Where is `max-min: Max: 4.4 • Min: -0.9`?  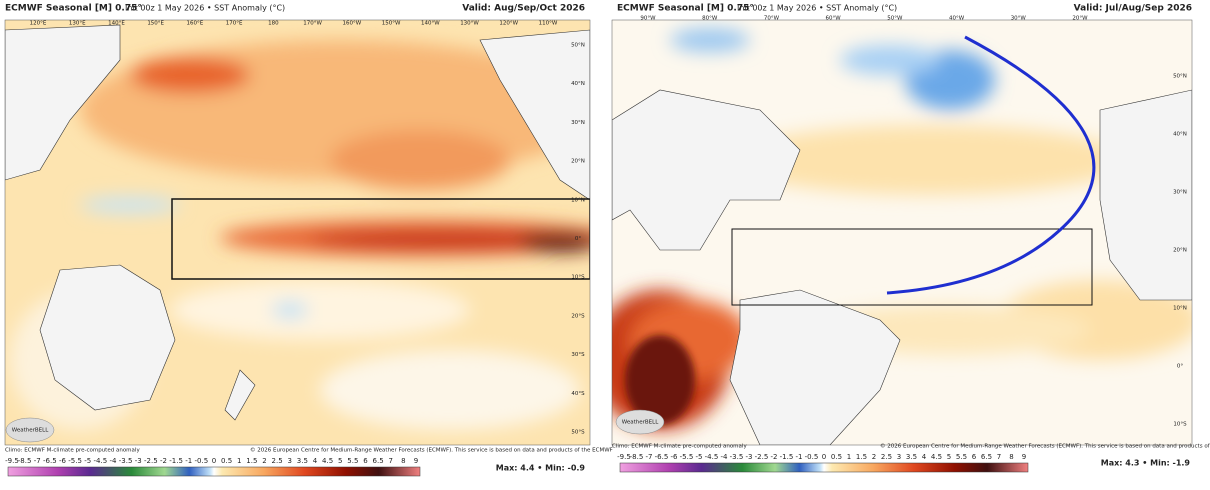
max-min: Max: 4.4 • Min: -0.9 is located at coordinates (541, 468).